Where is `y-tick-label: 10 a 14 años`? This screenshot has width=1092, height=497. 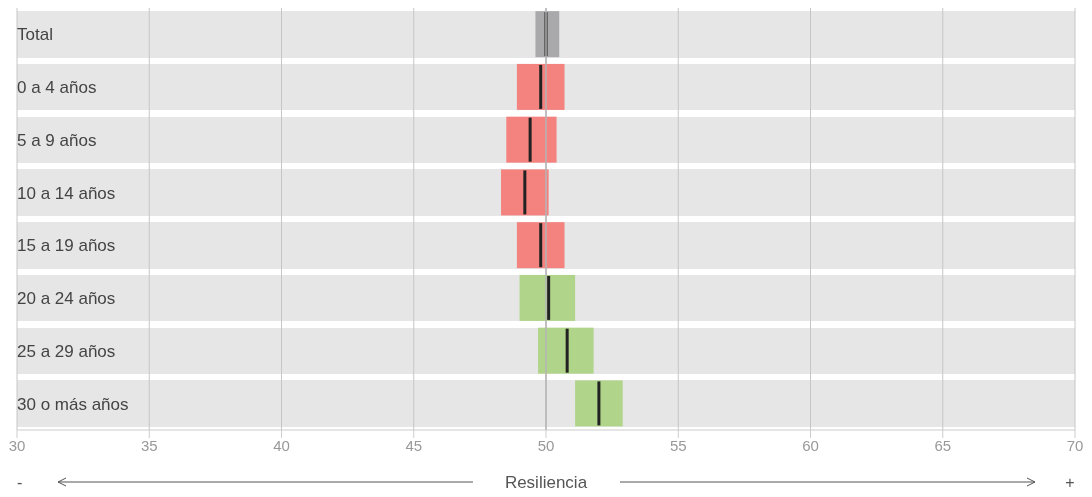 y-tick-label: 10 a 14 años is located at coordinates (66, 193).